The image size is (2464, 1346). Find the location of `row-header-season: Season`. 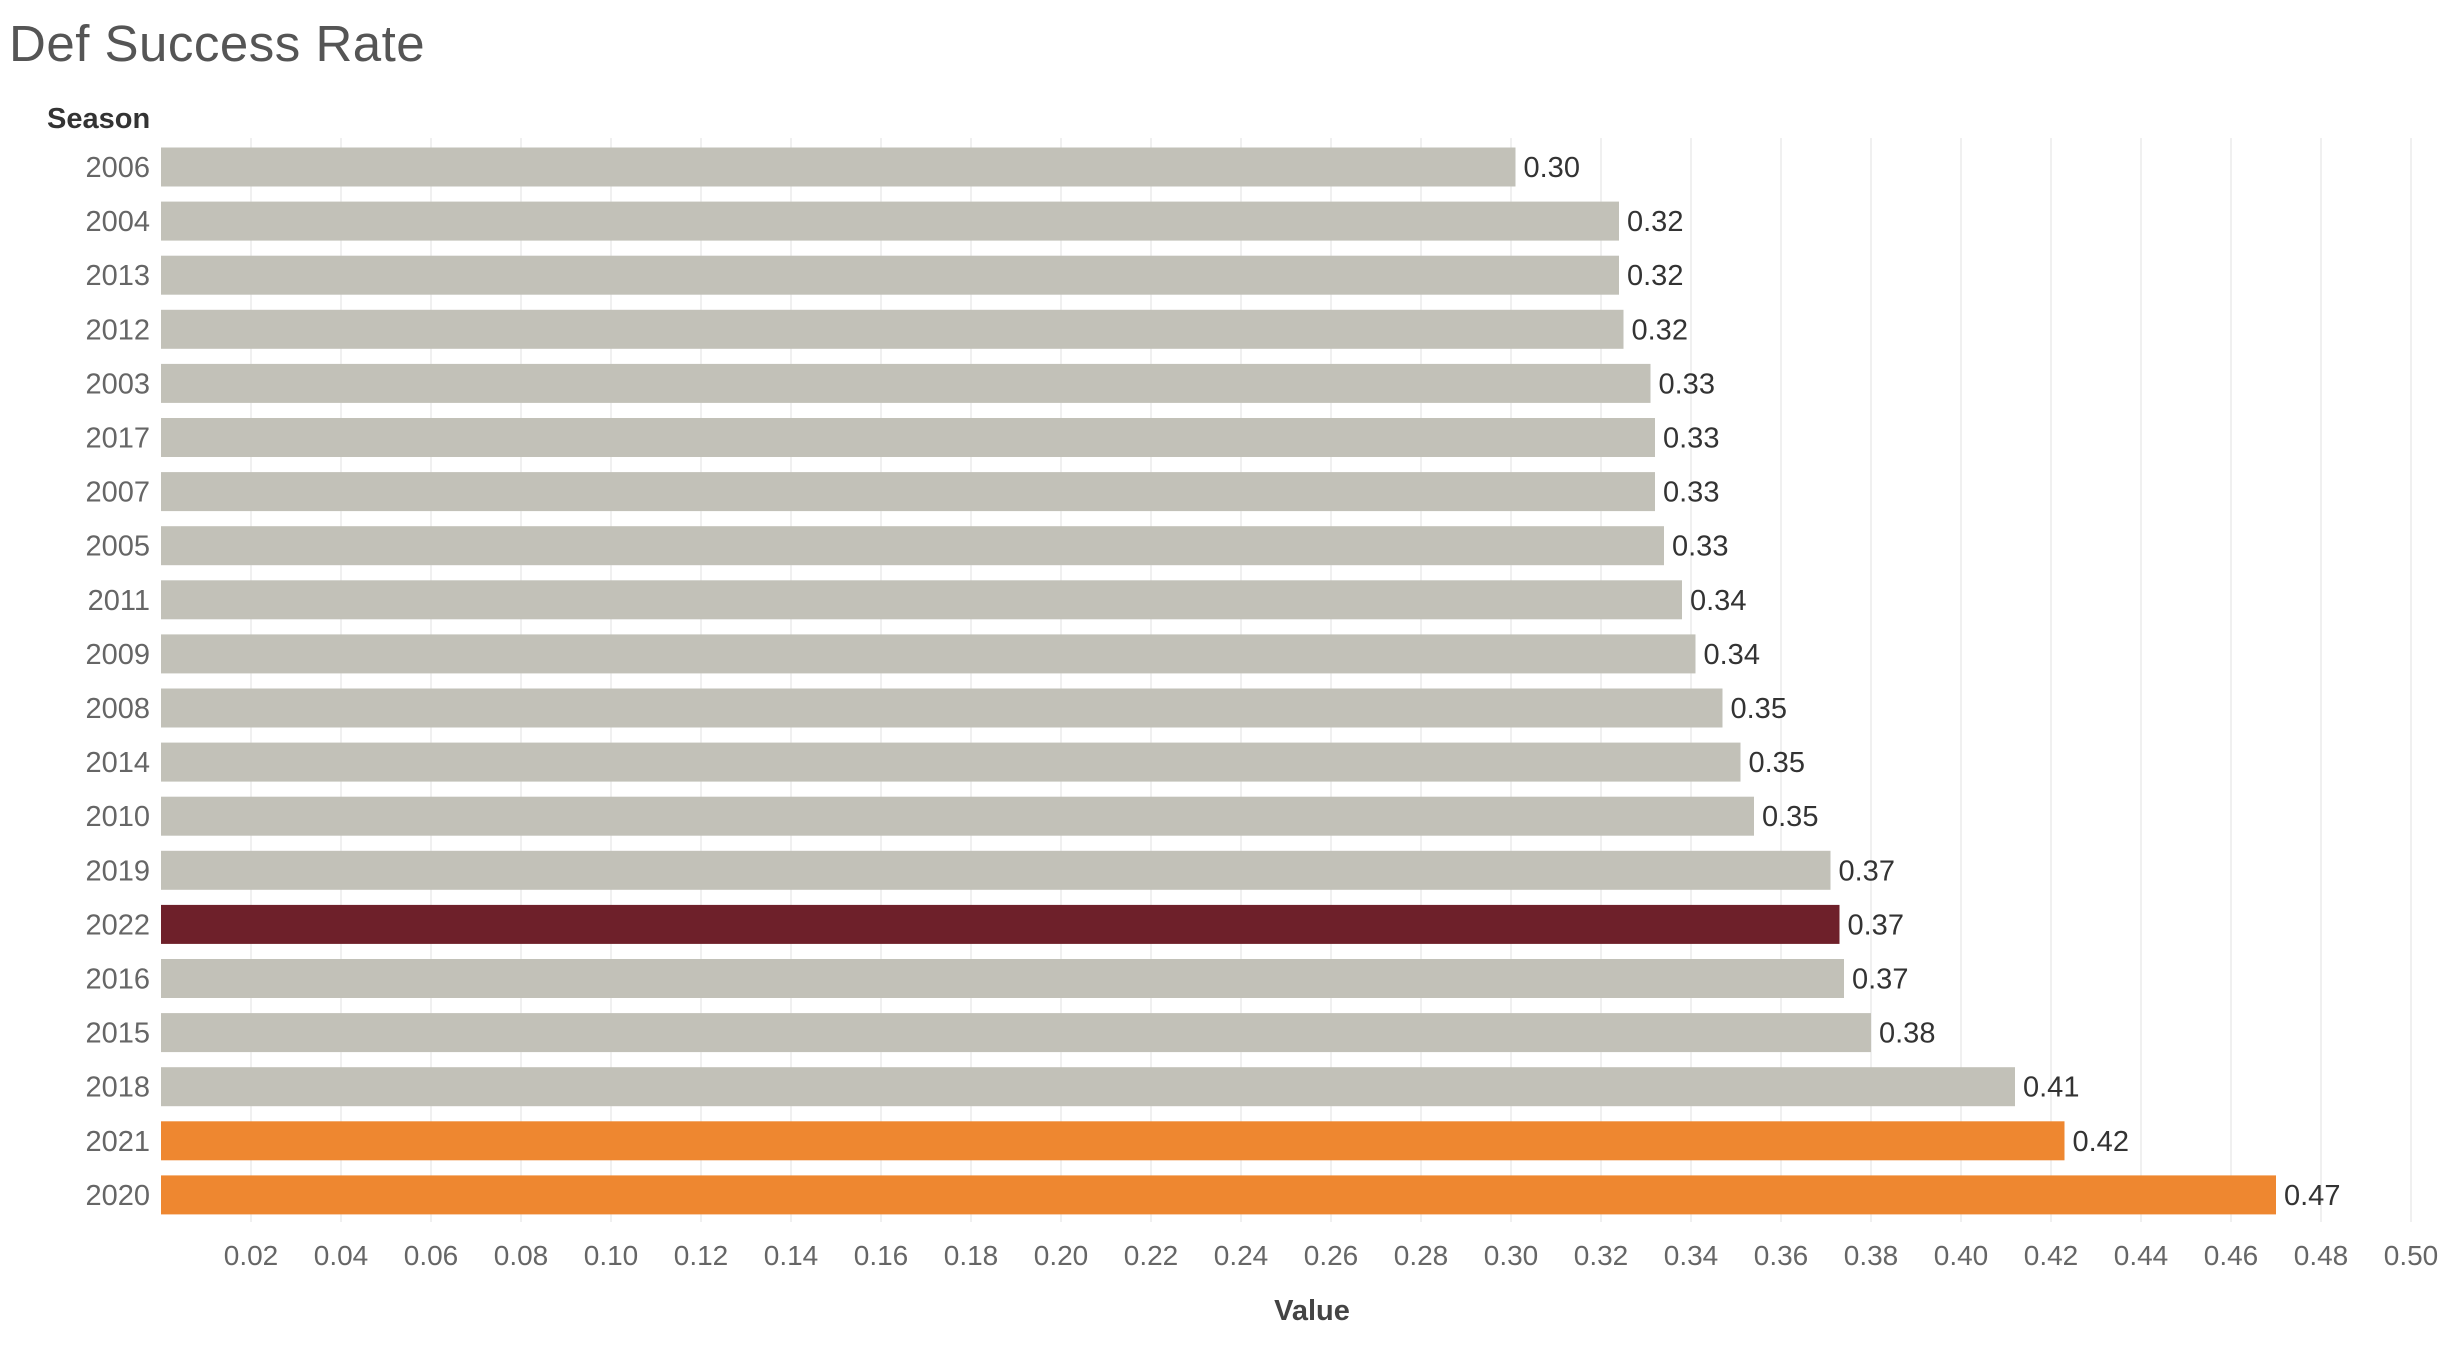

row-header-season: Season is located at coordinates (98, 119).